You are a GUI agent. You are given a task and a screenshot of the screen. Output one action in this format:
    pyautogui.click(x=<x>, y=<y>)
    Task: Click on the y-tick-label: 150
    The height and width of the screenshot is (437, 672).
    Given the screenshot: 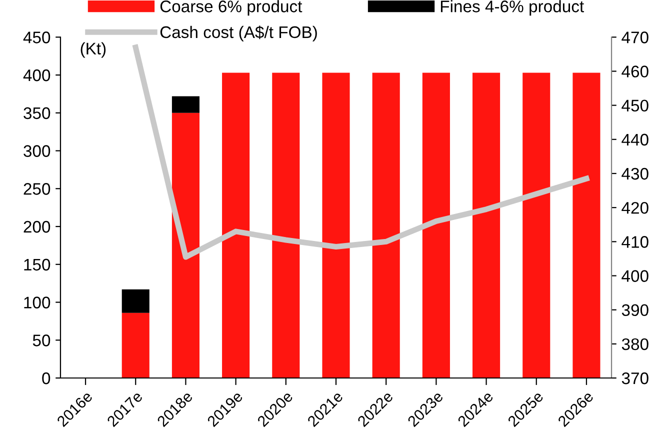 What is the action you would take?
    pyautogui.click(x=37, y=264)
    